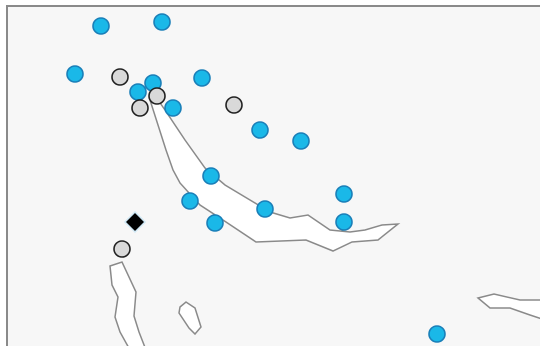  Describe the element at coordinates (127, 303) in the screenshot. I see `landmass-southwest` at that location.